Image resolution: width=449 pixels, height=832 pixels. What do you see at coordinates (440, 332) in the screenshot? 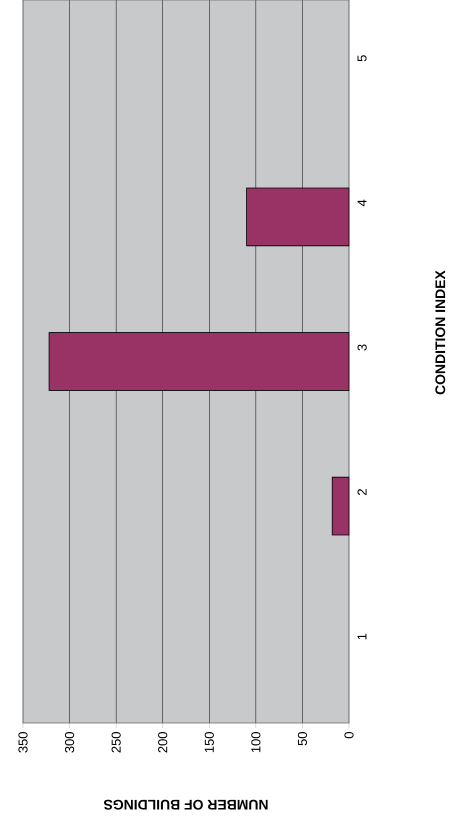
I see `y-axis-title: CONDITION INDEX` at bounding box center [440, 332].